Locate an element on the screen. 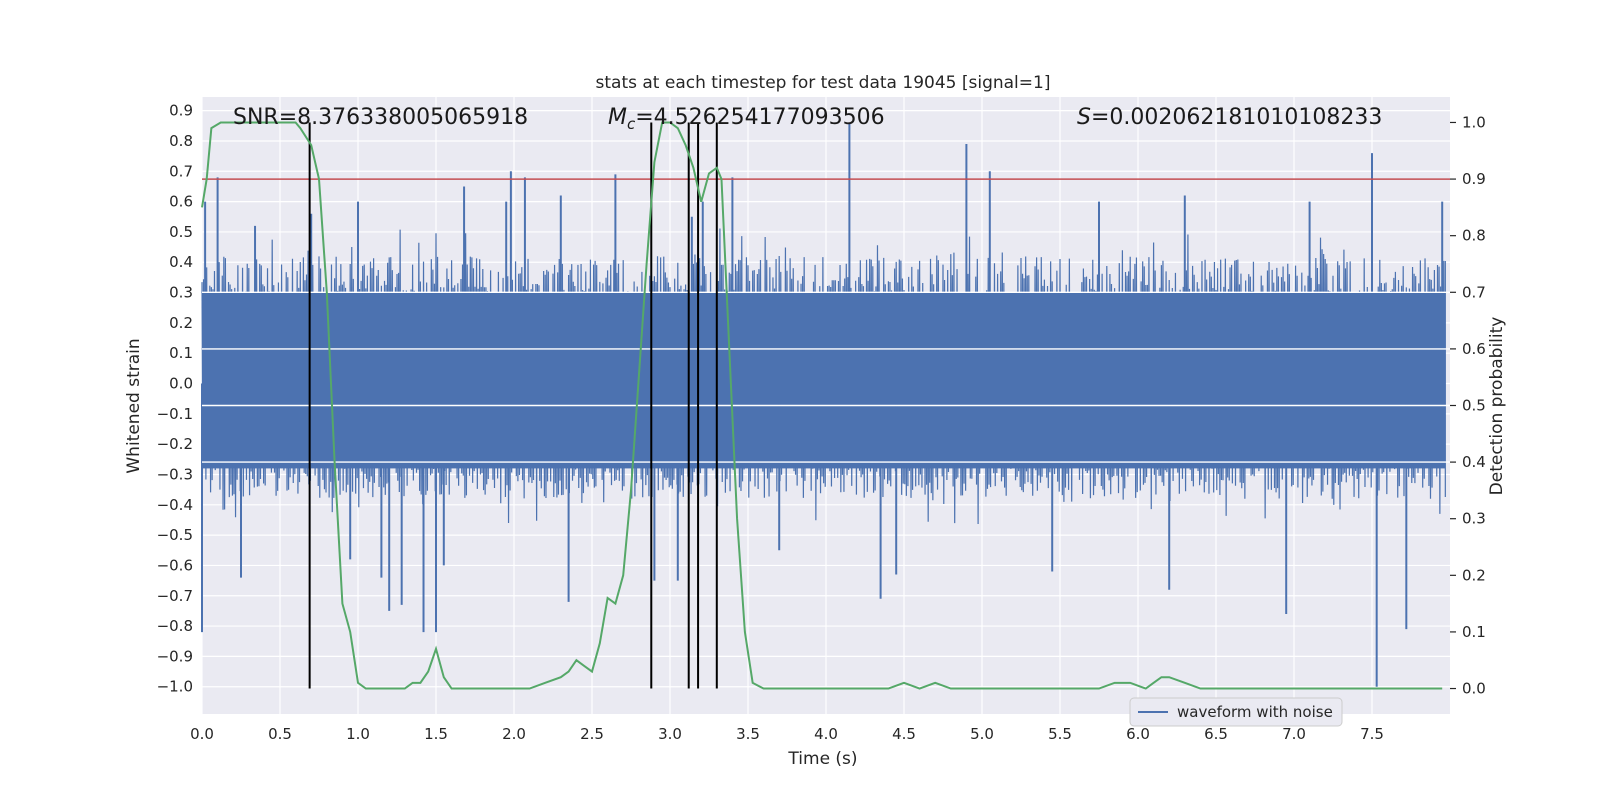 This screenshot has width=1600, height=800. y-tick-label: −0.7 is located at coordinates (175, 596).